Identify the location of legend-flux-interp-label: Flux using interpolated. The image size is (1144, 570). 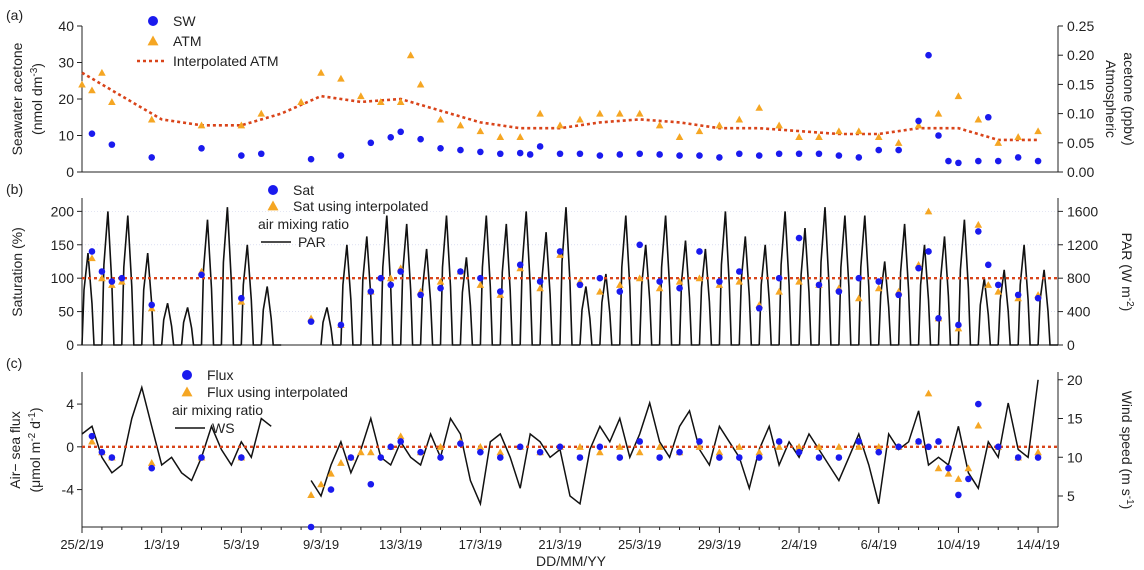
(277, 392).